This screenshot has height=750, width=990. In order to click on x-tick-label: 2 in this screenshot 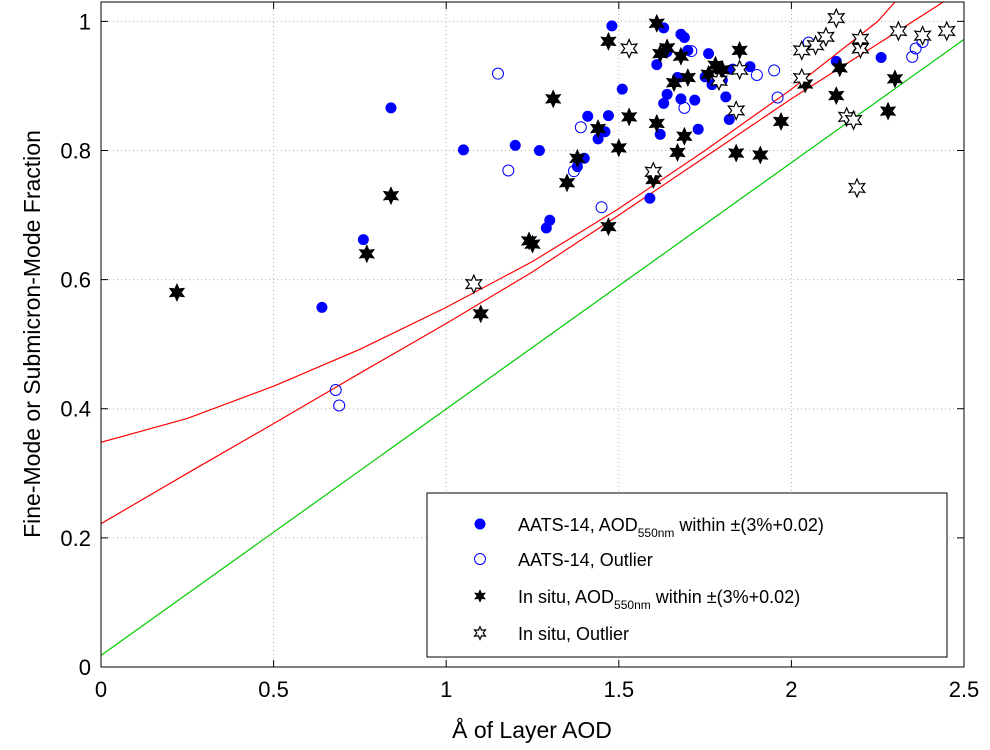, I will do `click(791, 689)`.